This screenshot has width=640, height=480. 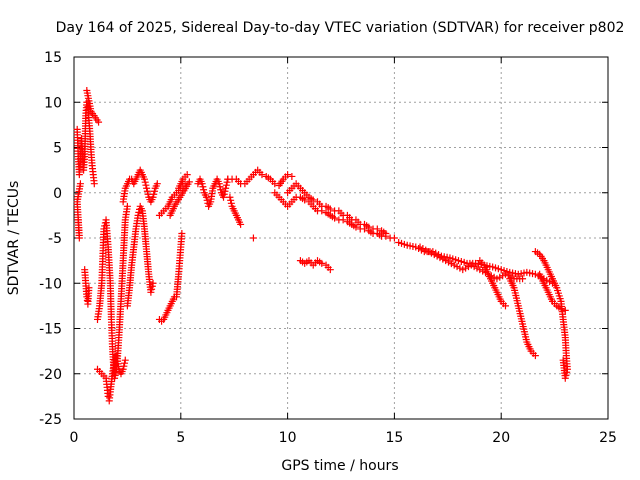 I want to click on x-tick-label: 10, so click(x=288, y=438).